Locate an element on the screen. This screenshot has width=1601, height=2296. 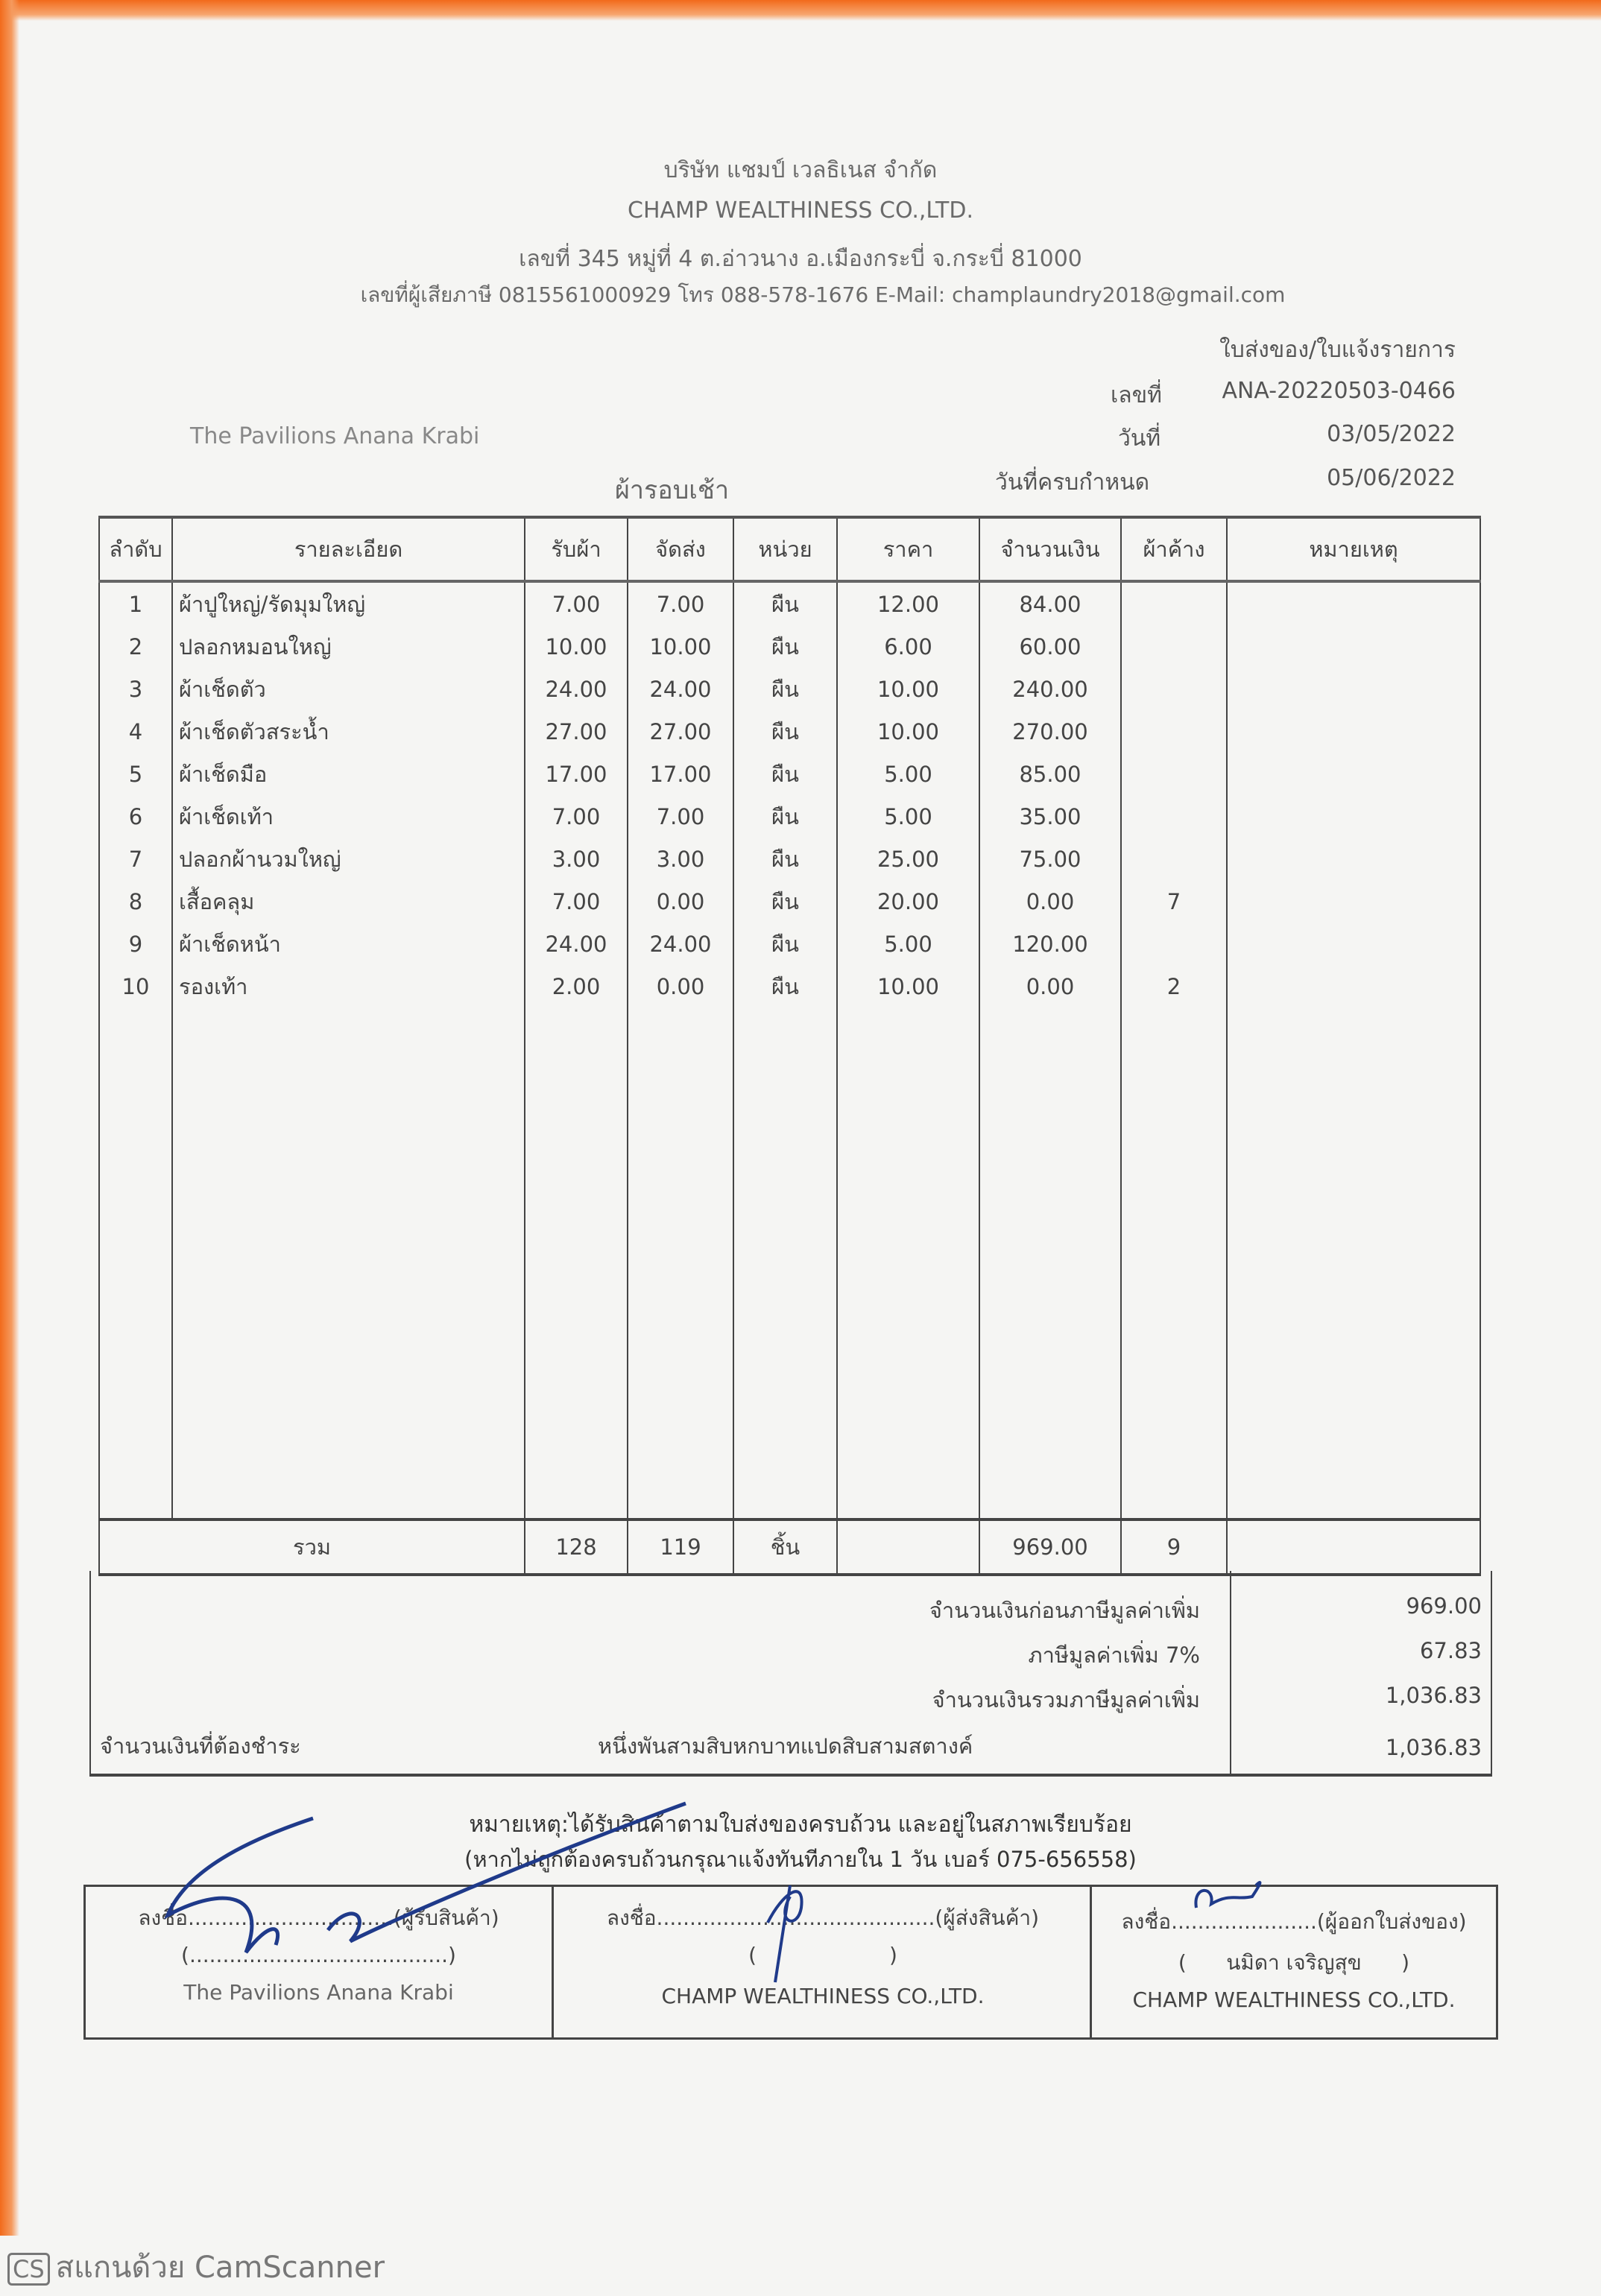
company-name-en: CHAMP WEALTHINESS CO.,LTD. is located at coordinates (800, 210).